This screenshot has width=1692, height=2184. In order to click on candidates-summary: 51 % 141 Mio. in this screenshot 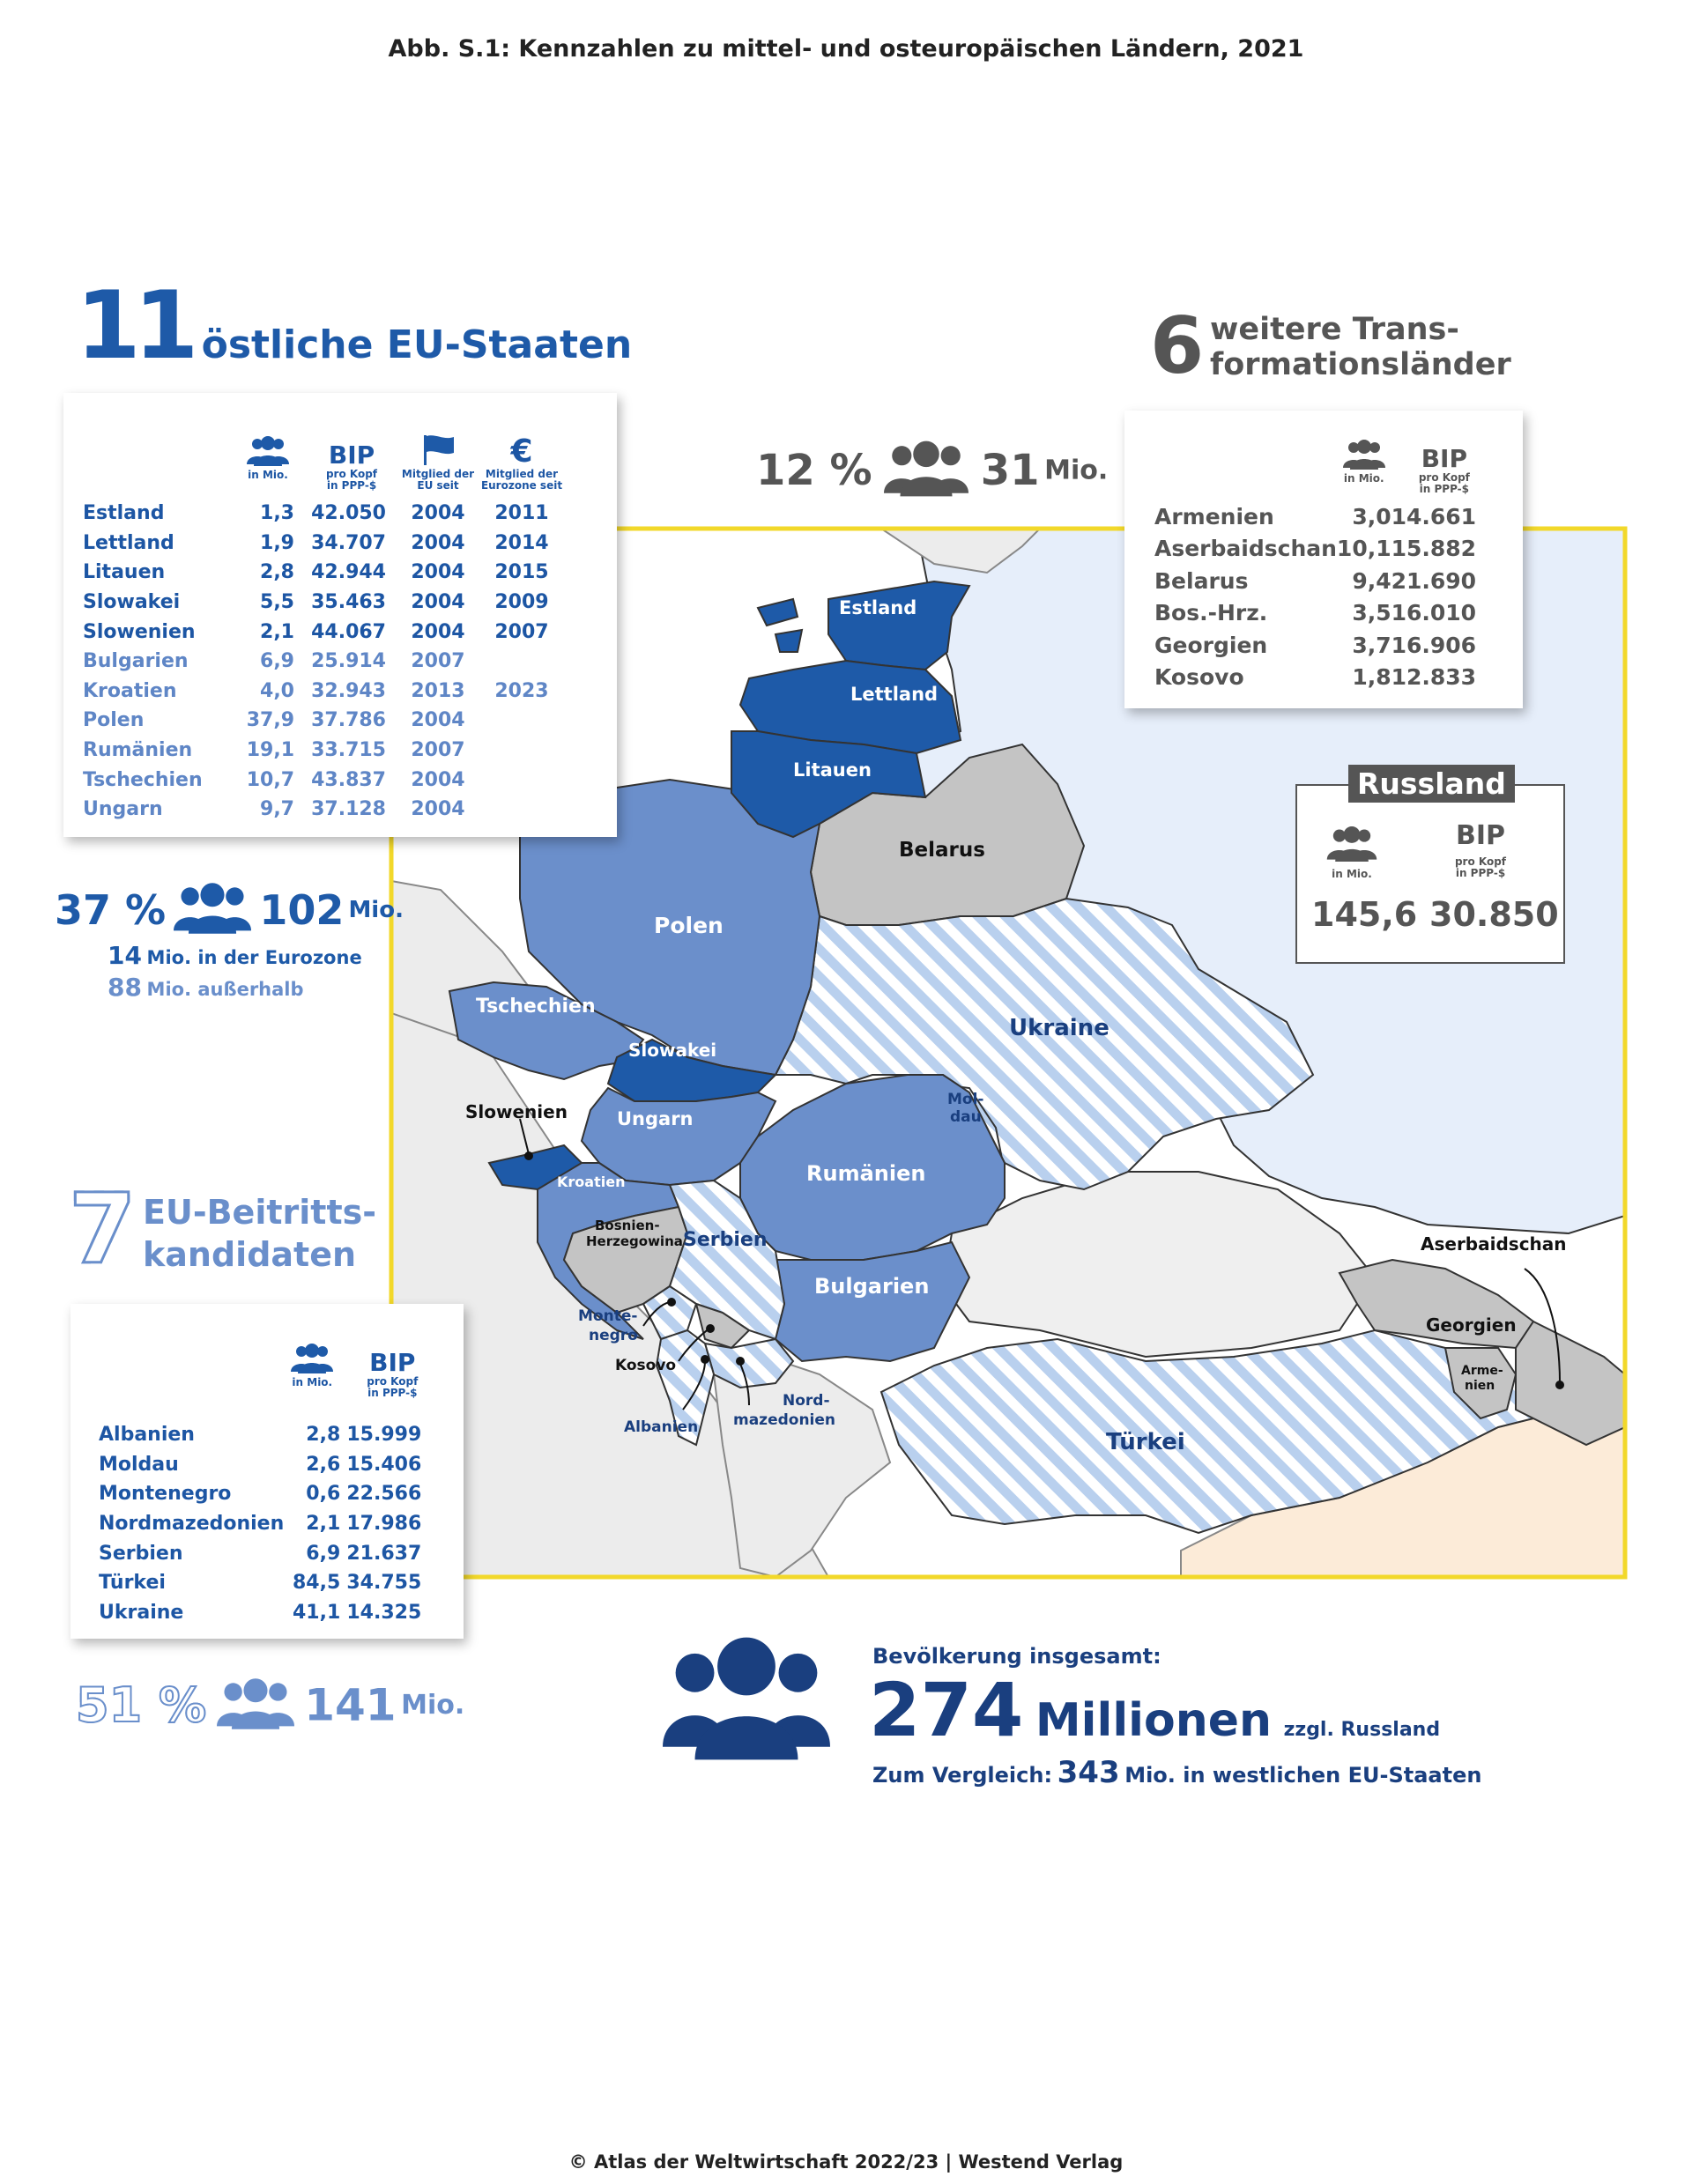, I will do `click(269, 1705)`.